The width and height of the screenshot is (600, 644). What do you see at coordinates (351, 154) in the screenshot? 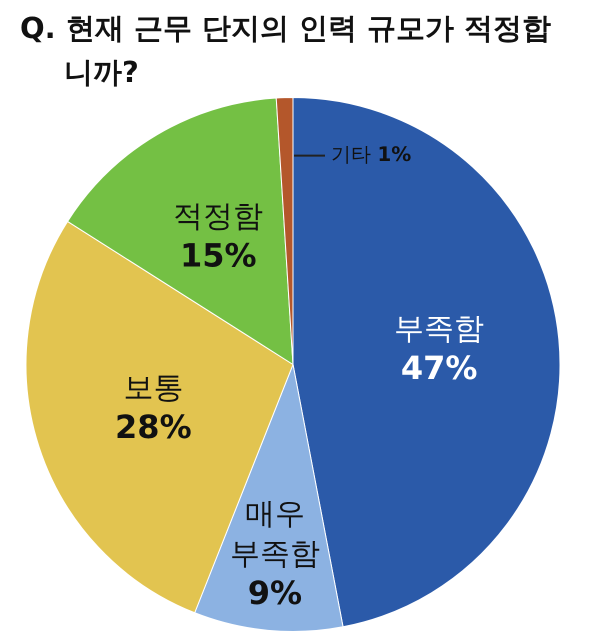
I see `slice-label: 기타` at bounding box center [351, 154].